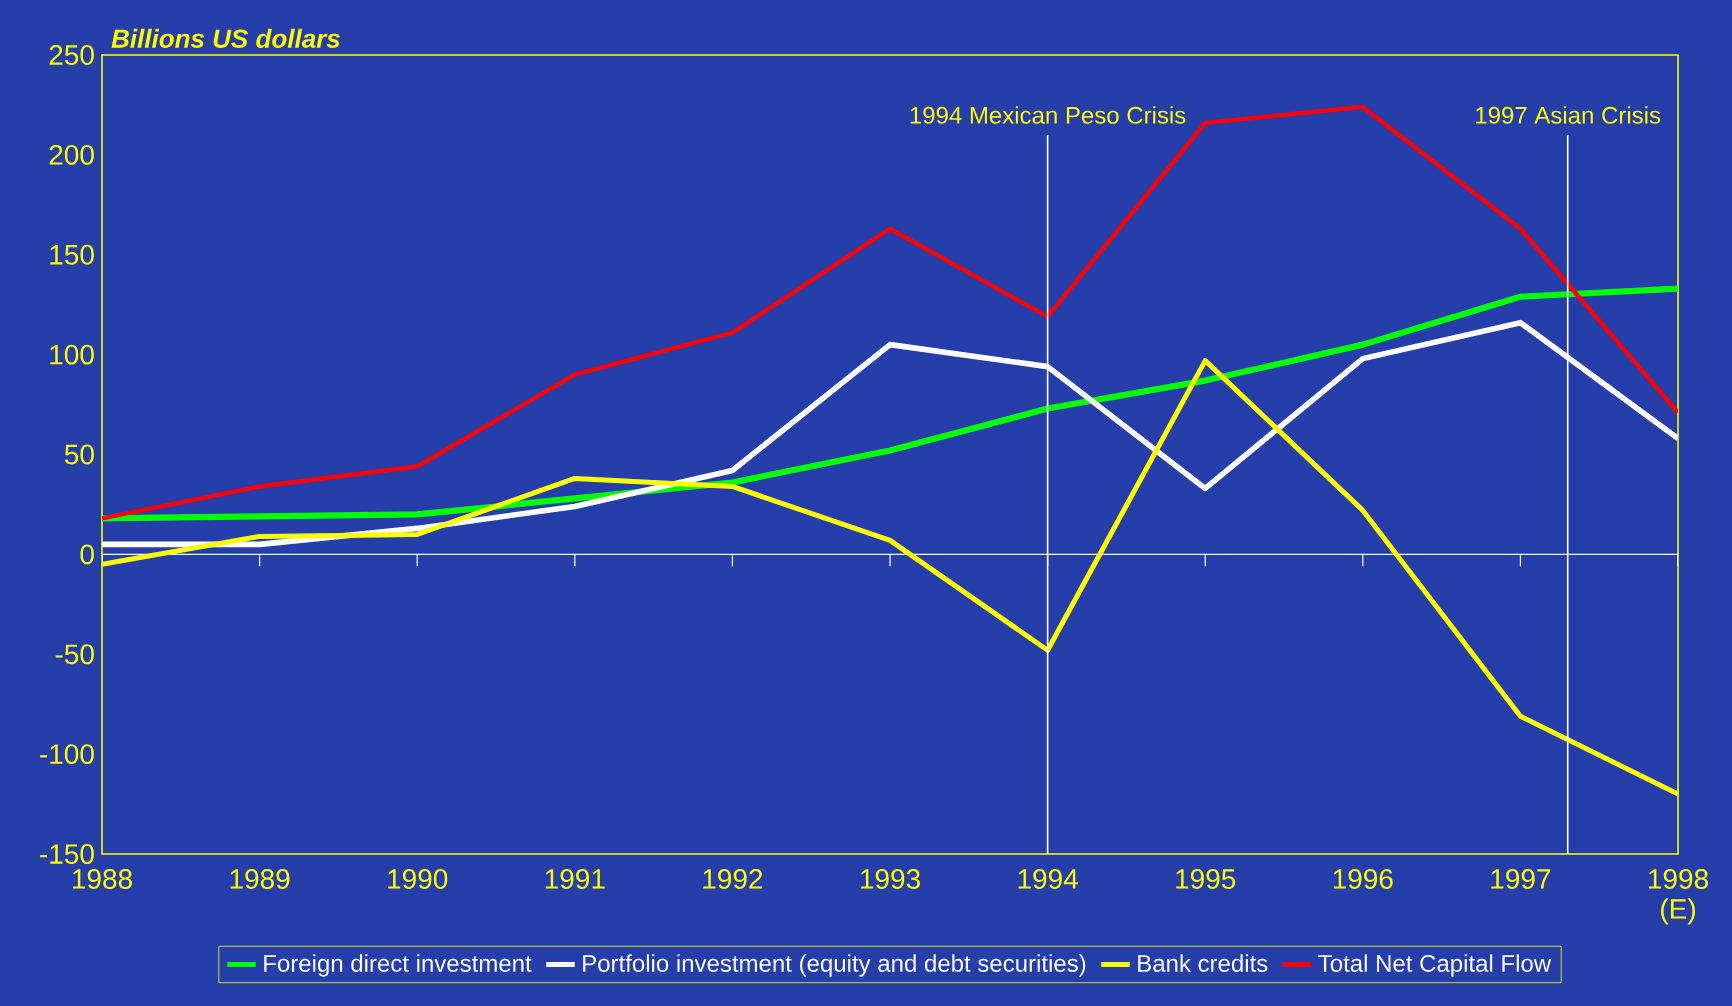 The width and height of the screenshot is (1732, 1006). I want to click on y-tick-label: -50, so click(74, 654).